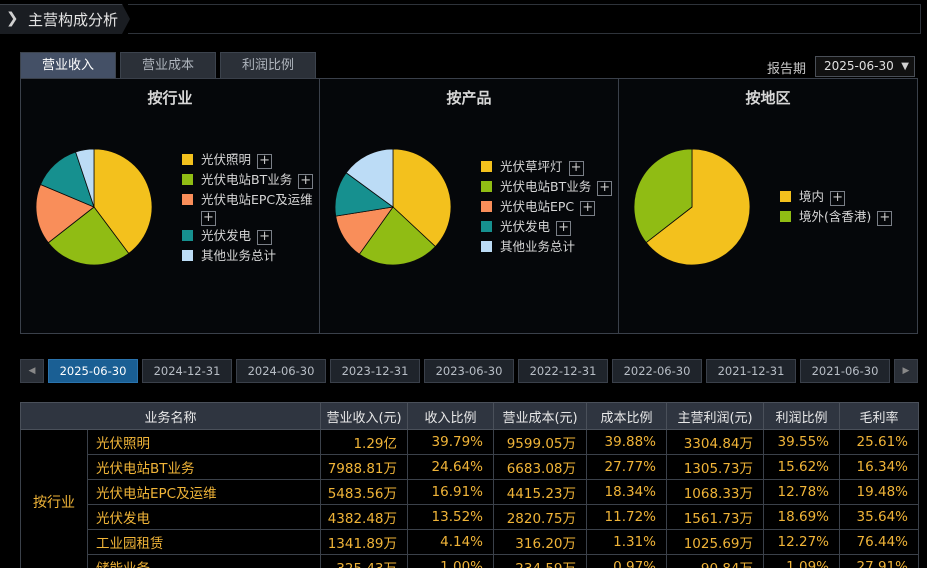 The image size is (927, 568). What do you see at coordinates (802, 517) in the screenshot?
I see `value-cell: 18.69%` at bounding box center [802, 517].